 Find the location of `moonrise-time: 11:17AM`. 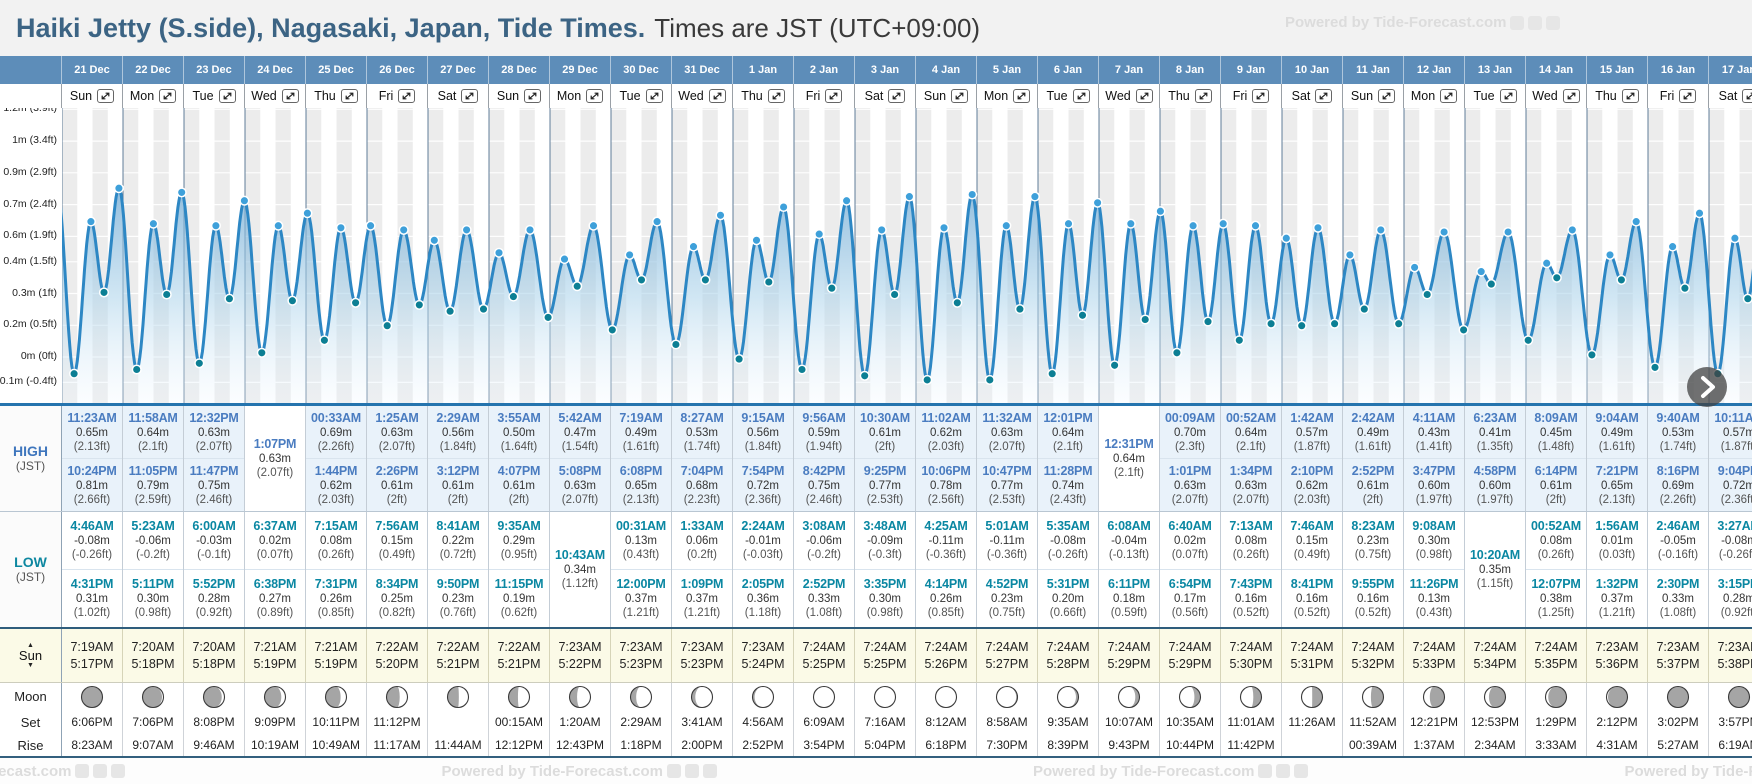

moonrise-time: 11:17AM is located at coordinates (396, 745).